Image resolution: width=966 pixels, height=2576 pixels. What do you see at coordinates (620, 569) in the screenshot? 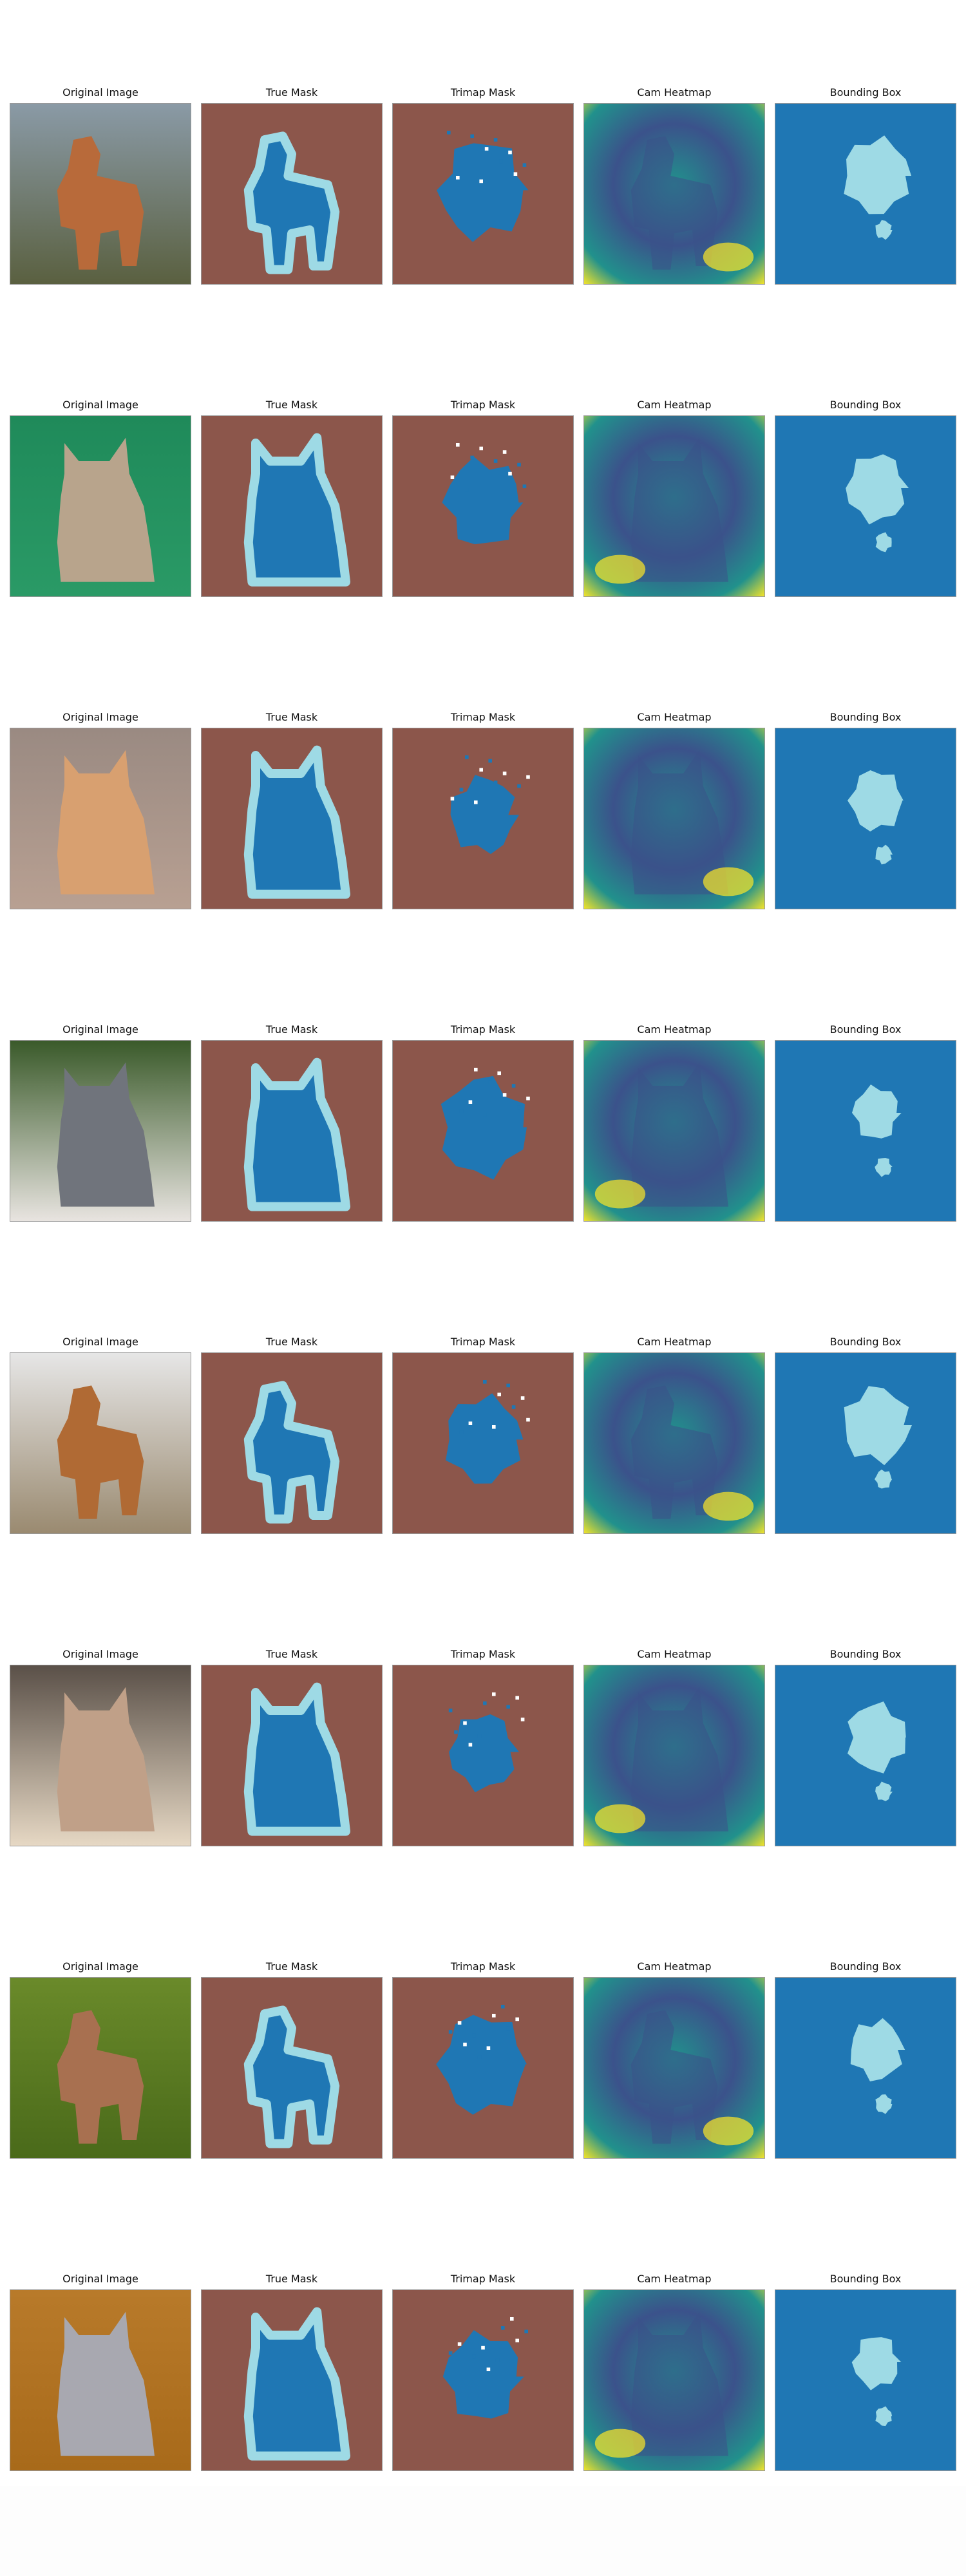
I see `heatmap-hotspot` at bounding box center [620, 569].